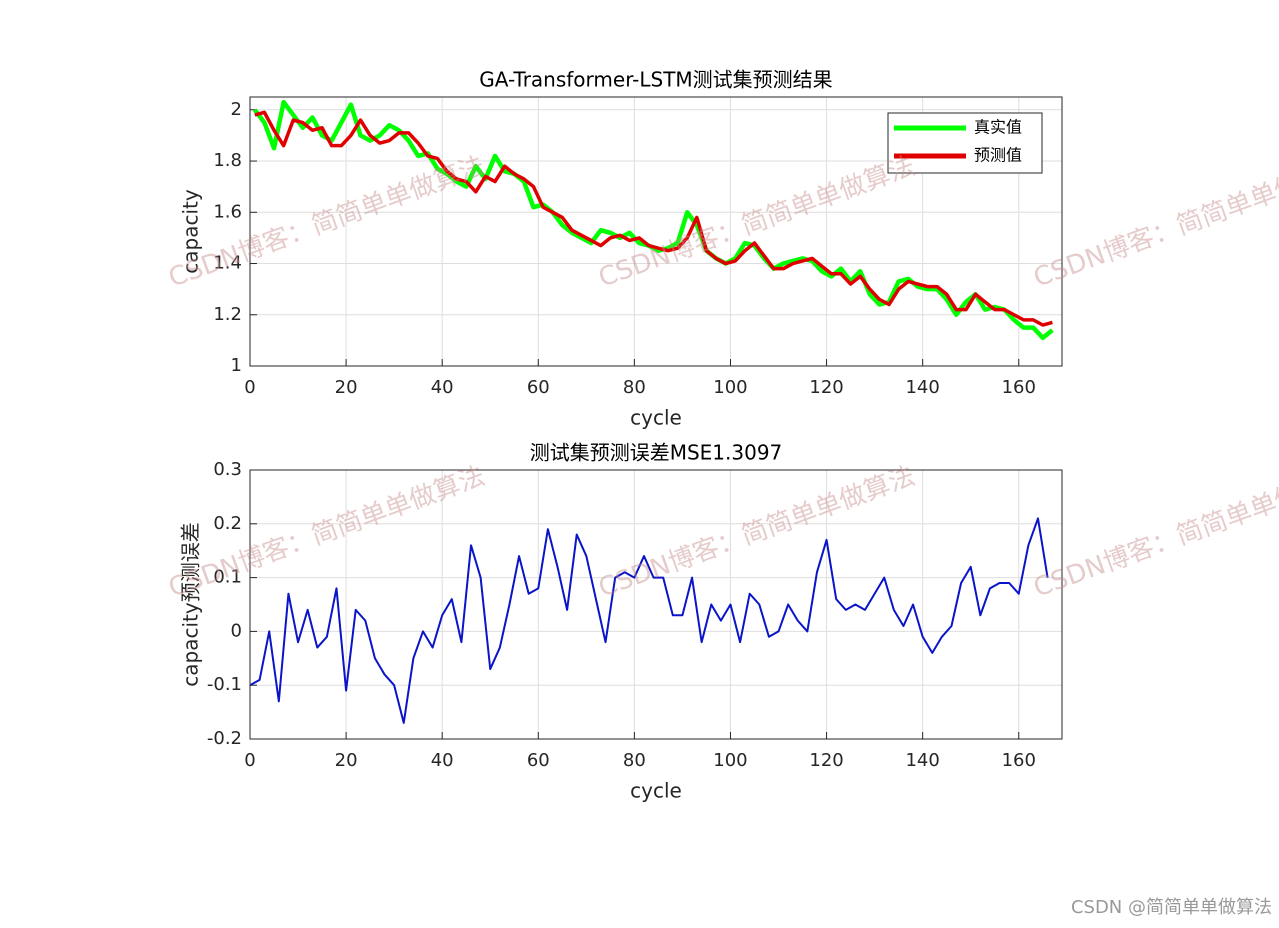  I want to click on y-axis-label: capacity预测误差, so click(191, 604).